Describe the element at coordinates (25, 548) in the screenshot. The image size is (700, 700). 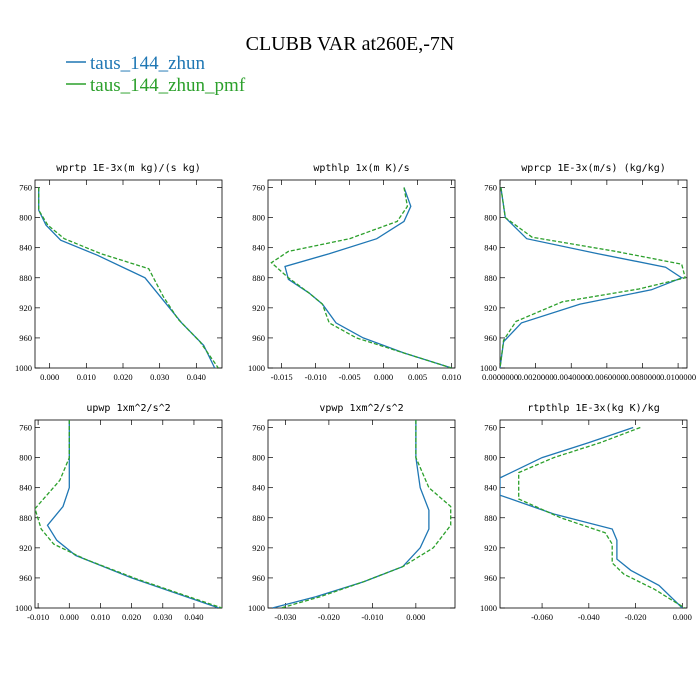
I see `y-tick-label-upwp: 920` at that location.